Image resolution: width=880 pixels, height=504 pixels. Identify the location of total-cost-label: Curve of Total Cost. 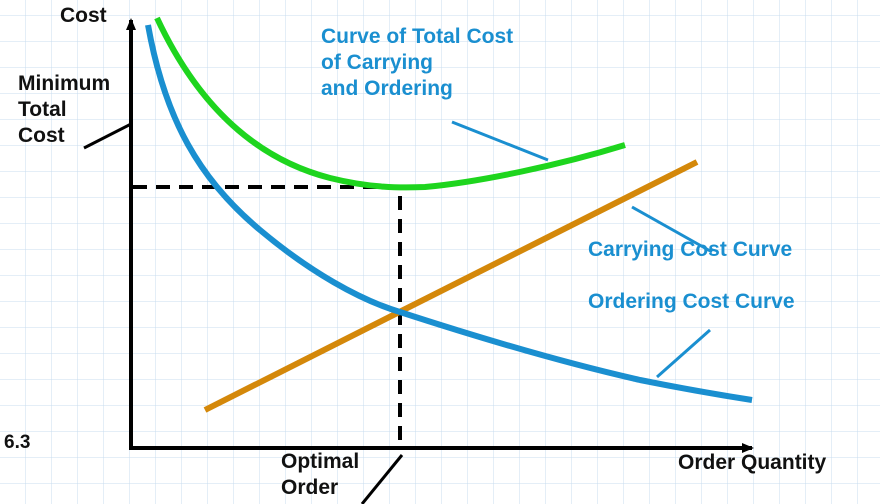
(417, 36).